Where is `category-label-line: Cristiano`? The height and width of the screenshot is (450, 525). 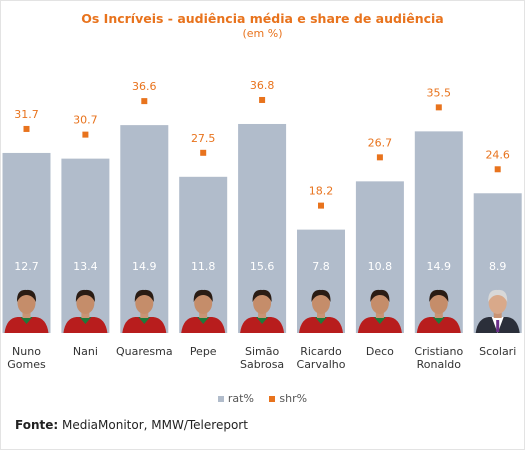
category-label-line: Cristiano is located at coordinates (438, 351).